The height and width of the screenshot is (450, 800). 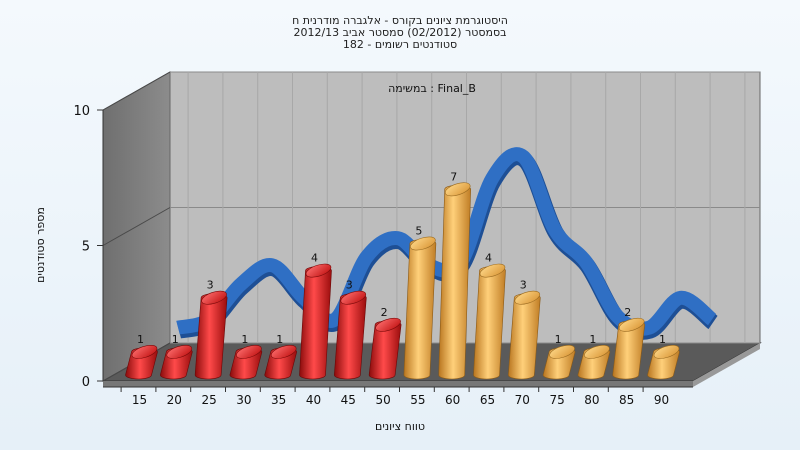 What do you see at coordinates (81, 111) in the screenshot?
I see `y-tick-label: 10` at bounding box center [81, 111].